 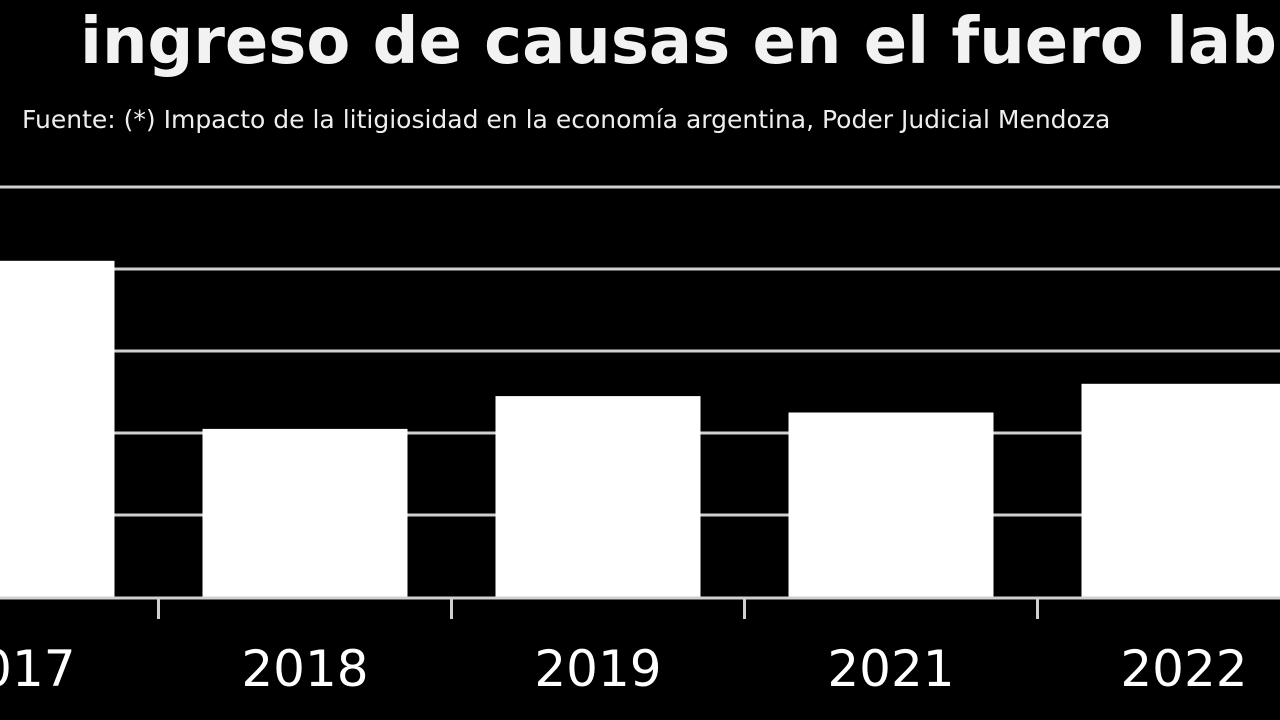 I want to click on bar-2017, so click(x=57, y=428).